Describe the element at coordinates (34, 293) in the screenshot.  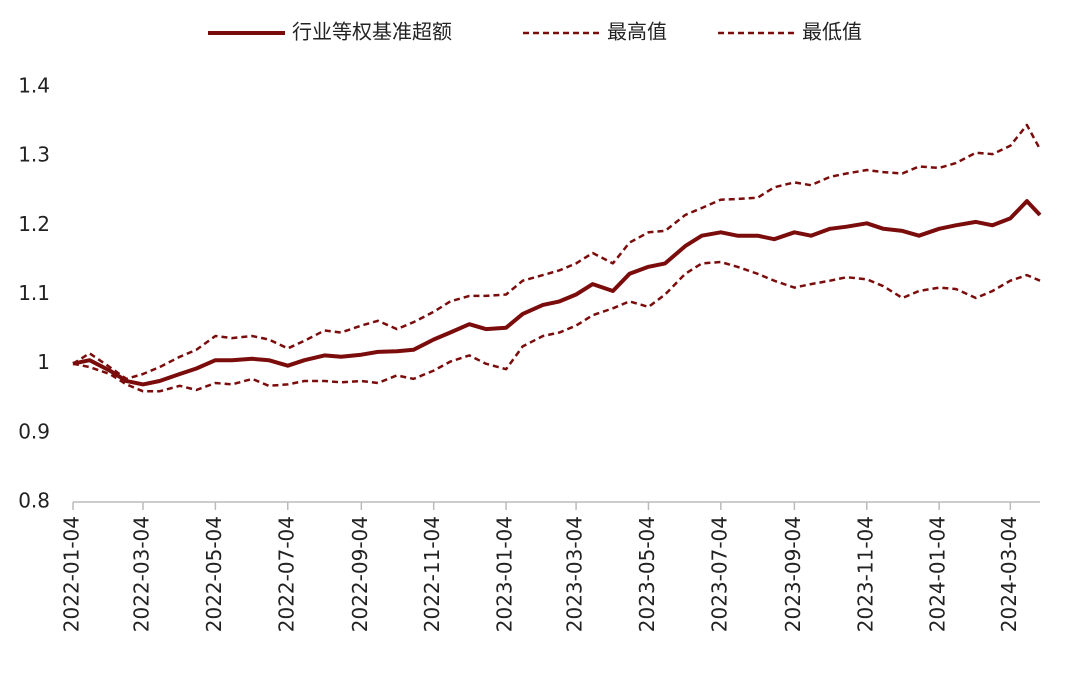
I see `y-tick-label: 1.1` at that location.